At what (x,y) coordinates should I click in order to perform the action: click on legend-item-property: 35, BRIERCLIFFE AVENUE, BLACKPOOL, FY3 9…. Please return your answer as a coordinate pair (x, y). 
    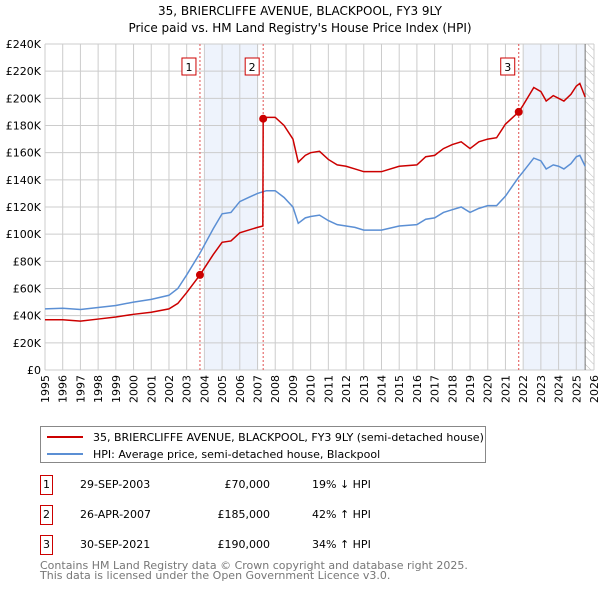
    Looking at the image, I should click on (262, 437).